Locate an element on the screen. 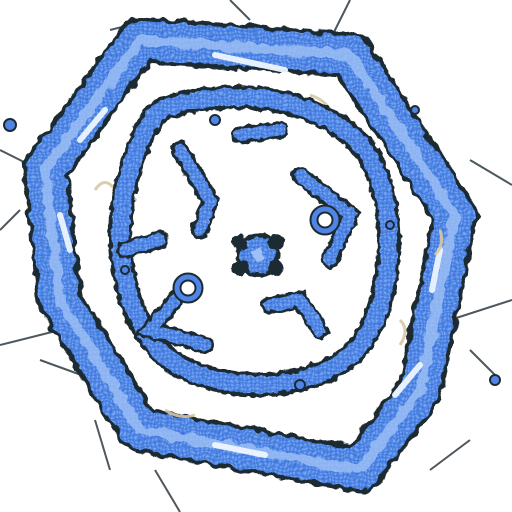  small-rings is located at coordinates (256, 254).